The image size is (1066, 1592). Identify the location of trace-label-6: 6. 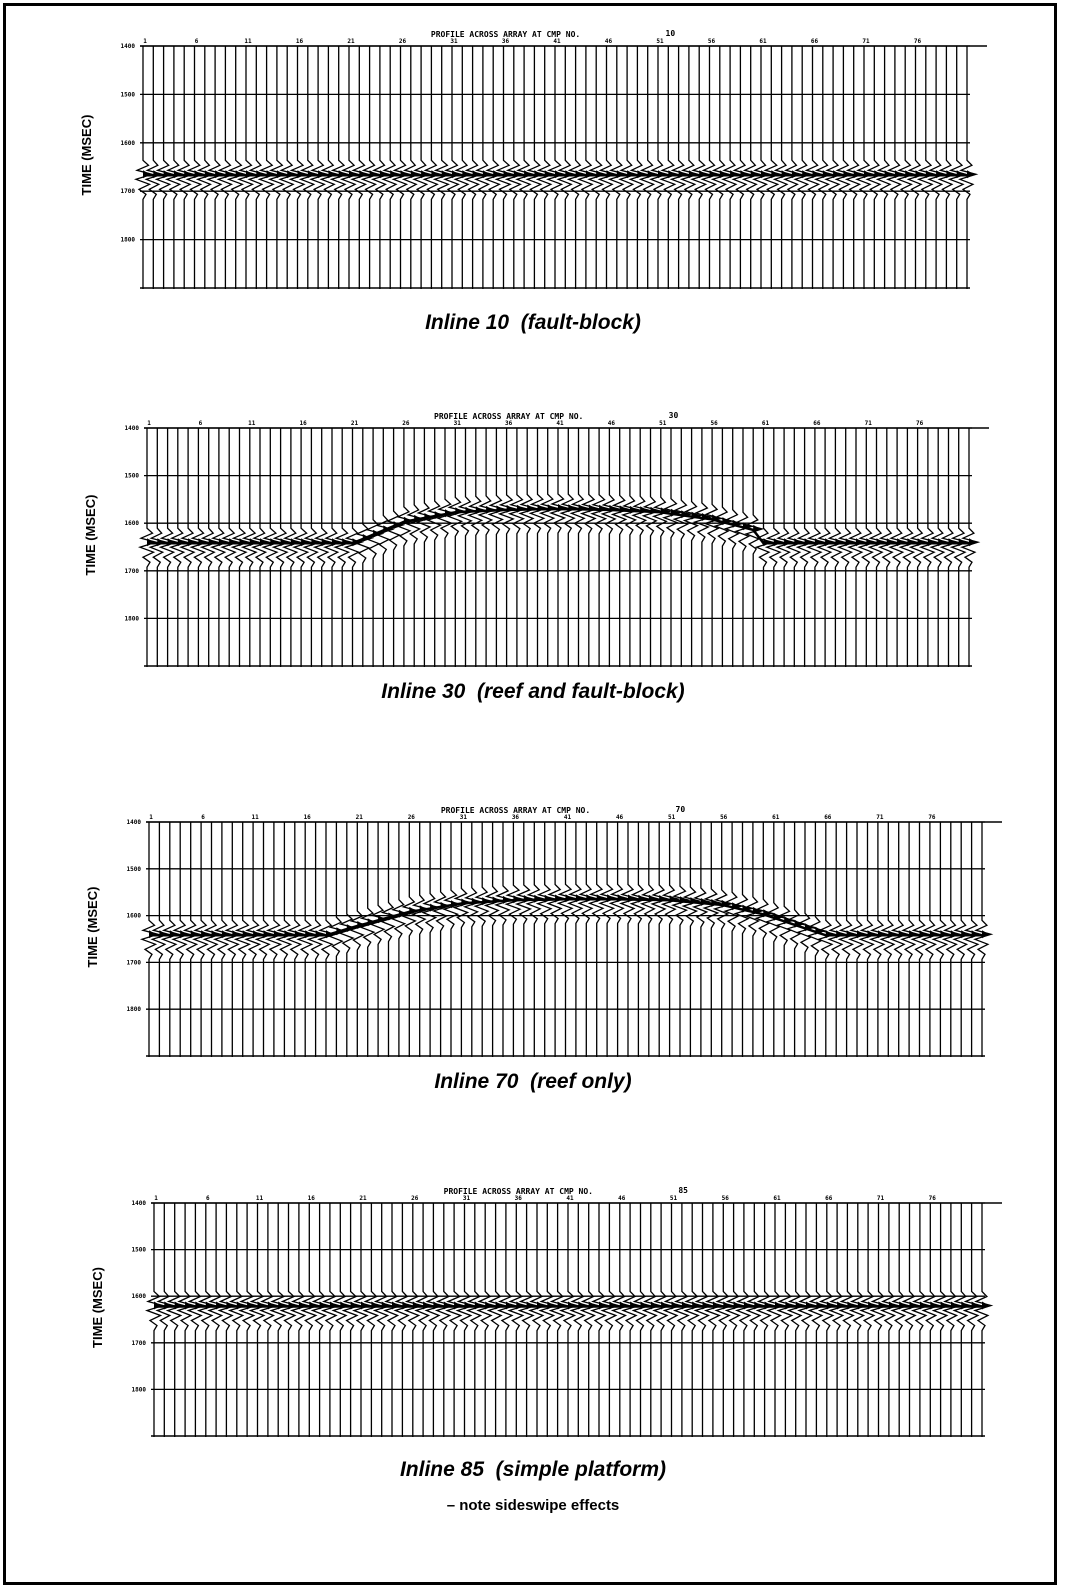
(208, 1198).